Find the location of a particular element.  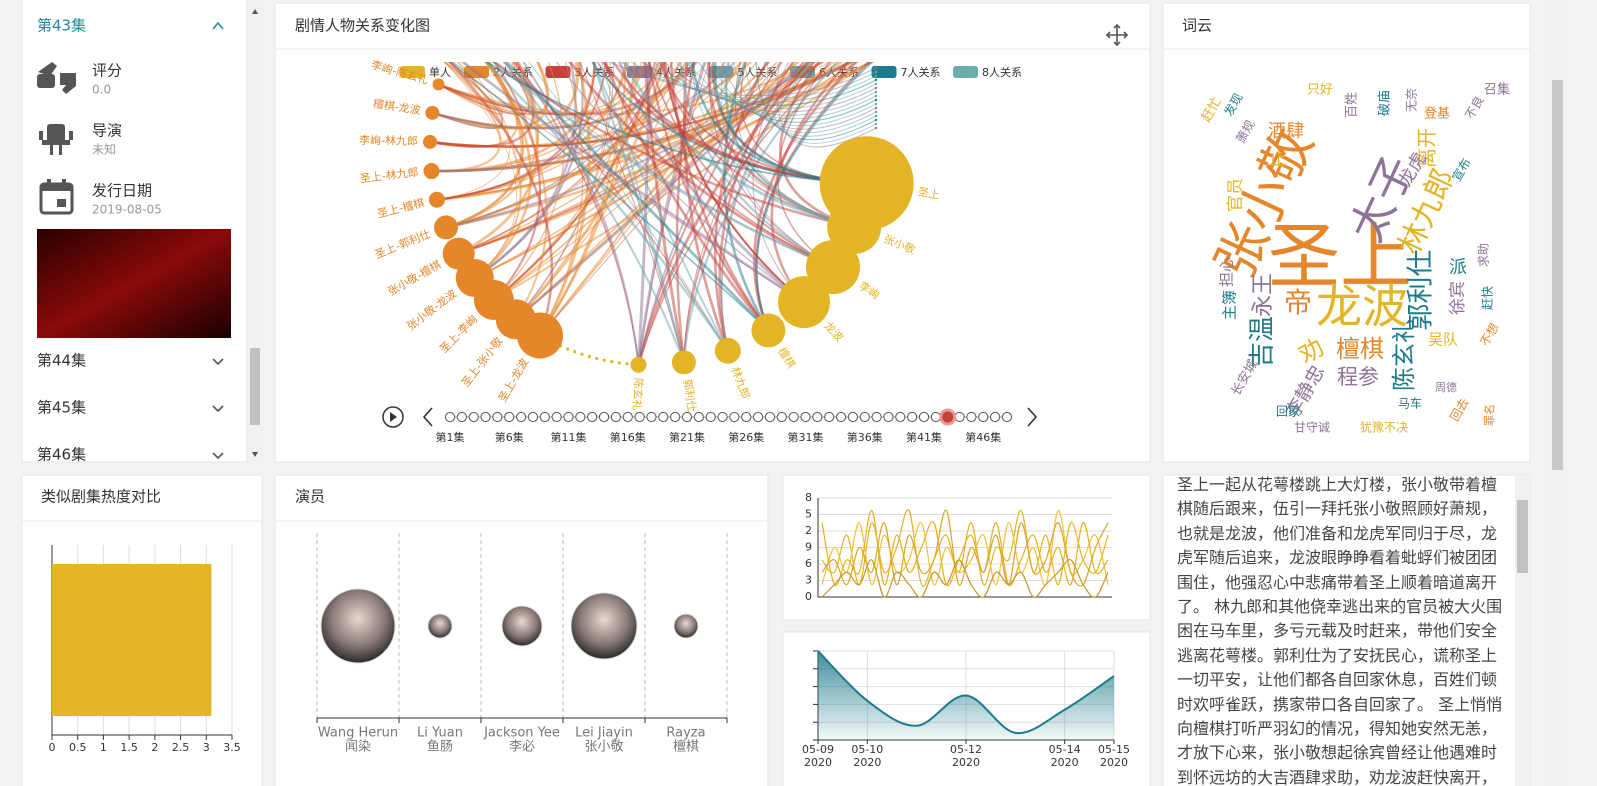

cloud-word: 马车 is located at coordinates (1410, 403).